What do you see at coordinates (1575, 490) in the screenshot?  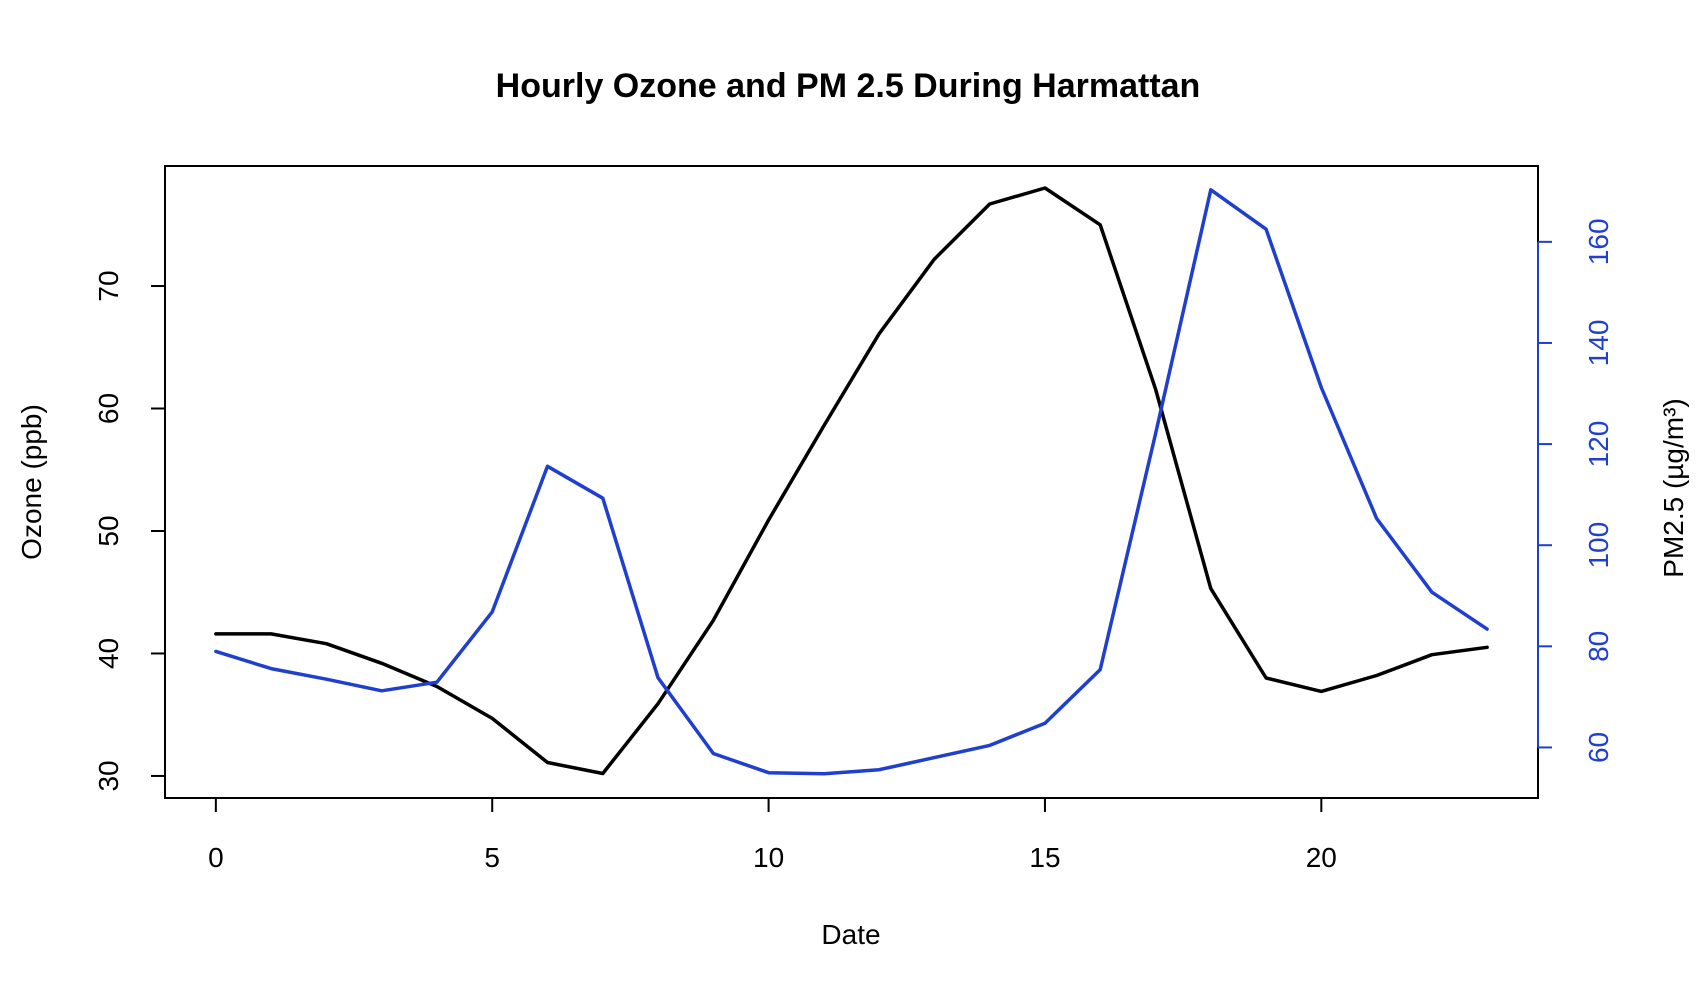 I see `right-y-axis: 60 80 100 120 140 160` at bounding box center [1575, 490].